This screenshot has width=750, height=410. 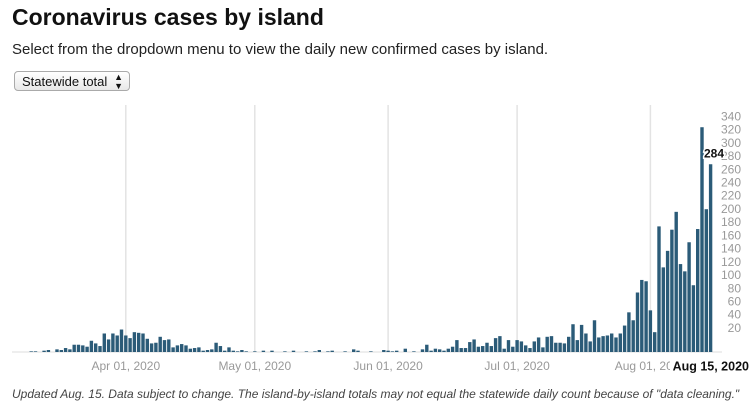 What do you see at coordinates (731, 235) in the screenshot?
I see `y-tick-label: 160` at bounding box center [731, 235].